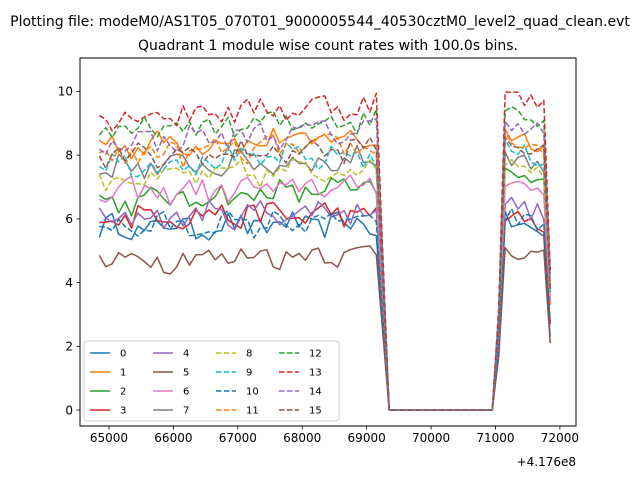 This screenshot has width=640, height=480. I want to click on legend-label-14: 14, so click(315, 392).